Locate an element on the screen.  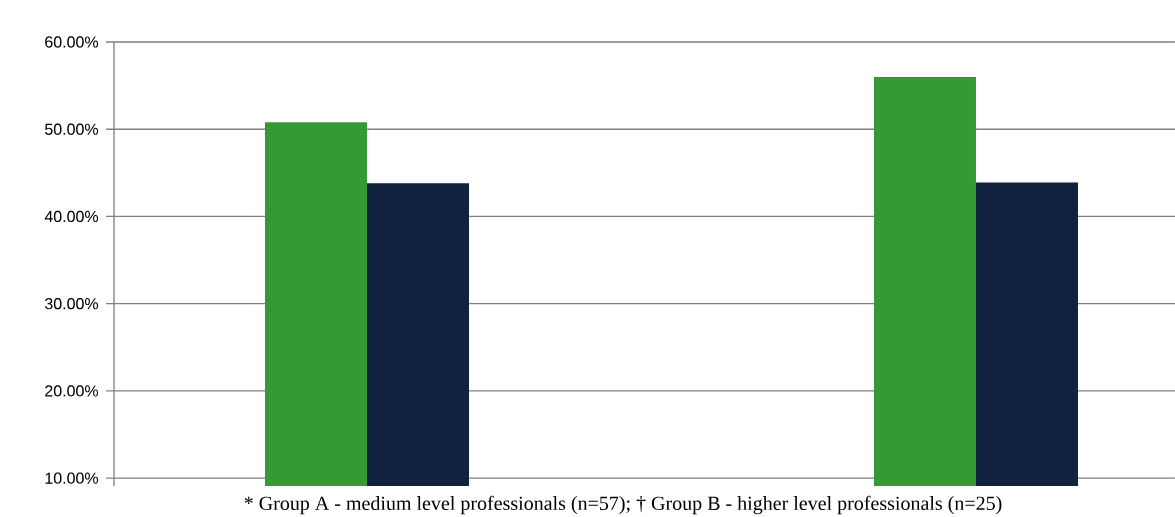
y-tick-label: 20.00% is located at coordinates (72, 391).